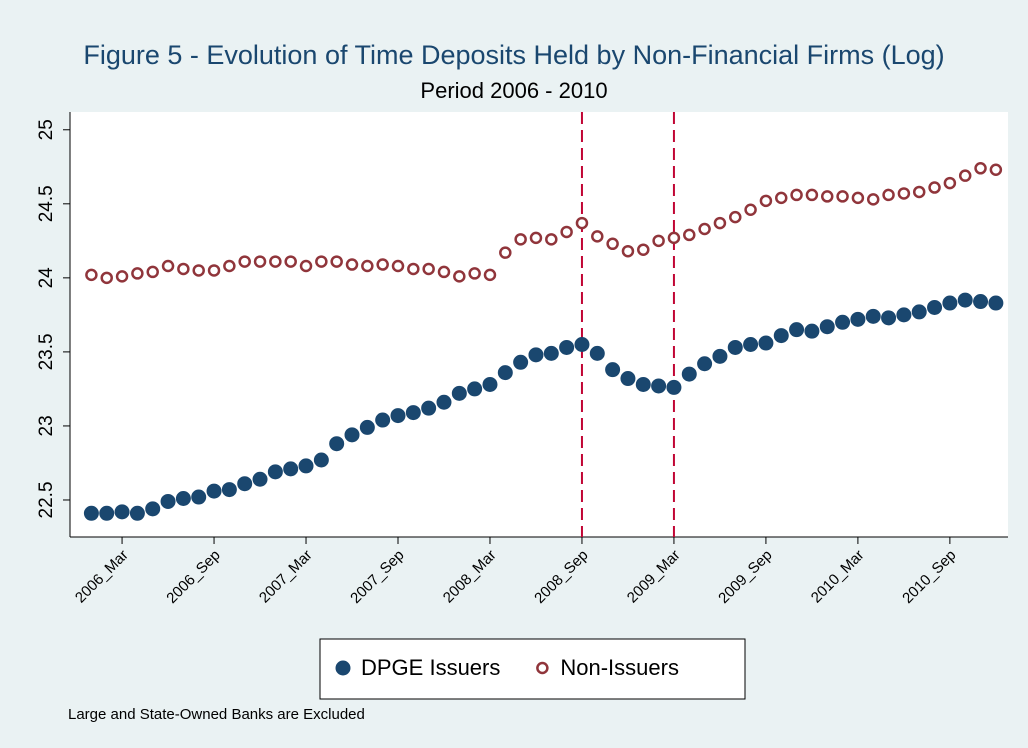  Describe the element at coordinates (216, 714) in the screenshot. I see `note: Large and State-Owned Banks are Excluded` at that location.